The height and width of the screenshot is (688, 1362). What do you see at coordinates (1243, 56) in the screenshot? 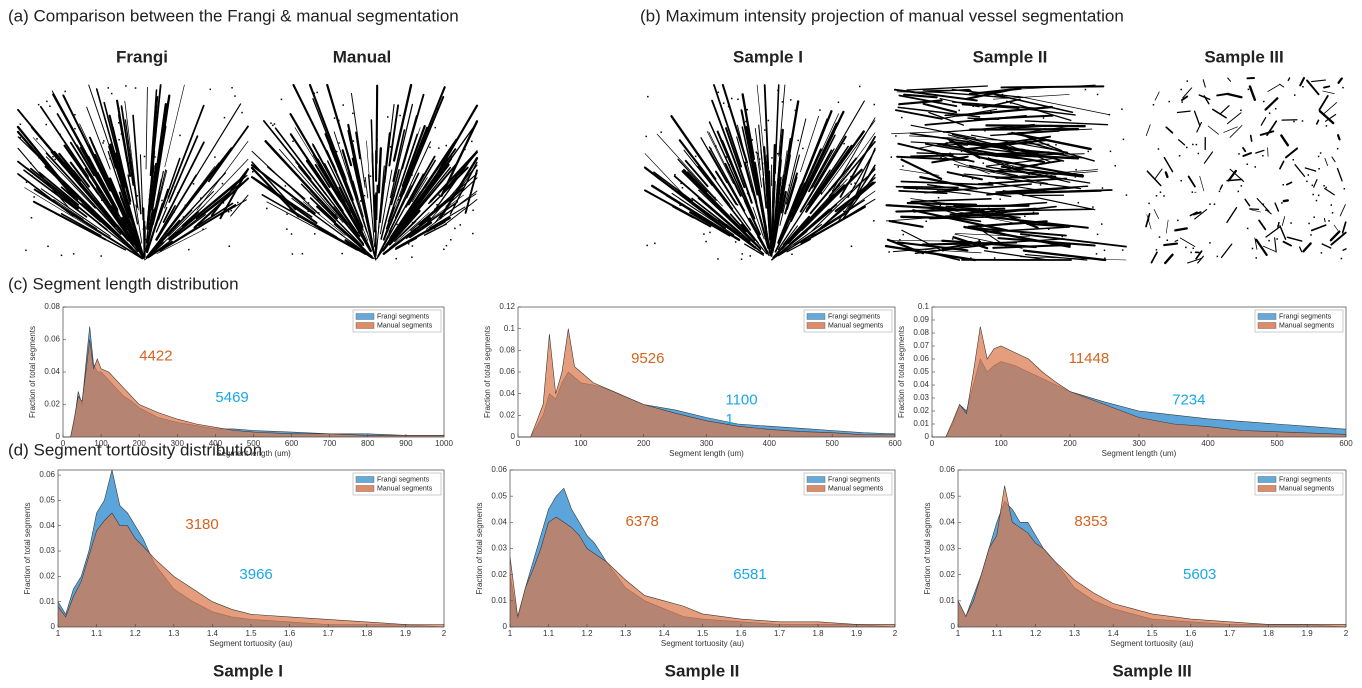
I see `image-label: Sample III` at bounding box center [1243, 56].